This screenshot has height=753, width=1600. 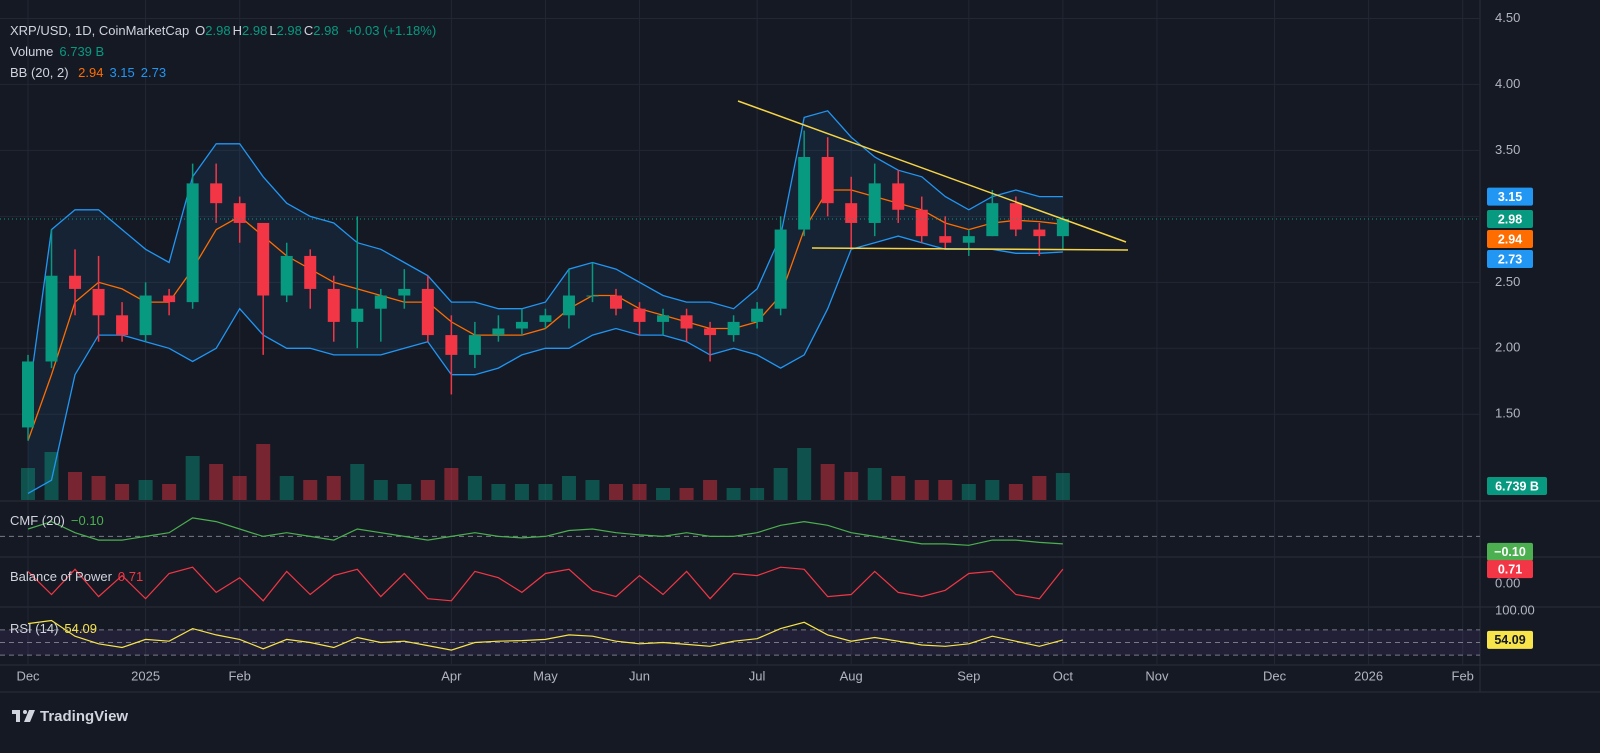 What do you see at coordinates (1507, 347) in the screenshot?
I see `y-tick-label: 2.00` at bounding box center [1507, 347].